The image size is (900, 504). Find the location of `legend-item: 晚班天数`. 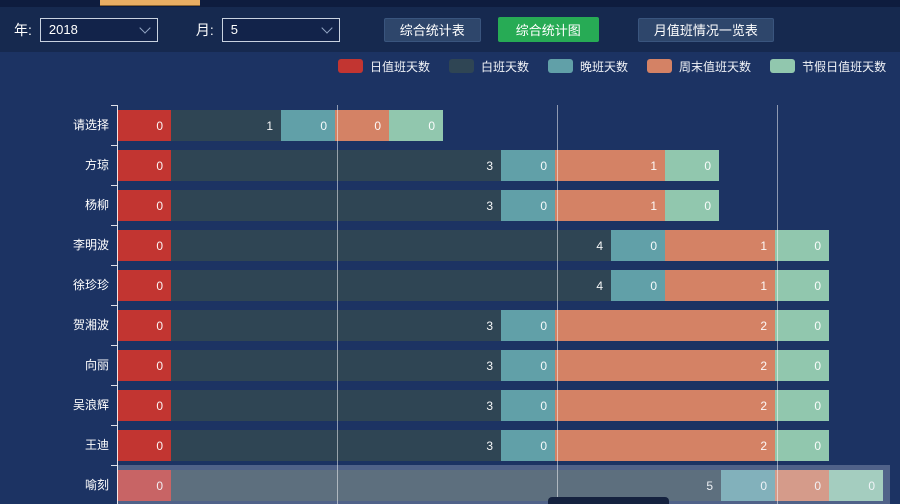

legend-item: 晚班天数 is located at coordinates (588, 66).